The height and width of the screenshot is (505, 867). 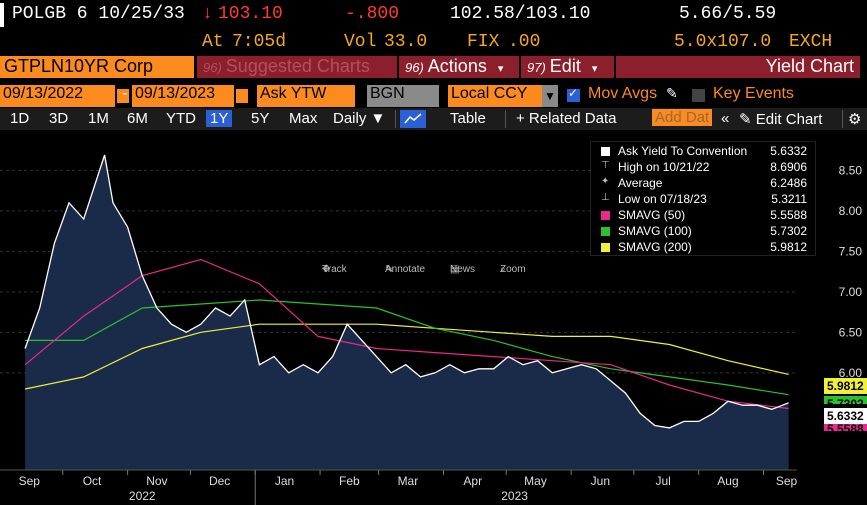 What do you see at coordinates (703, 248) in the screenshot?
I see `legend-item: SMAVG (200) 5.9812` at bounding box center [703, 248].